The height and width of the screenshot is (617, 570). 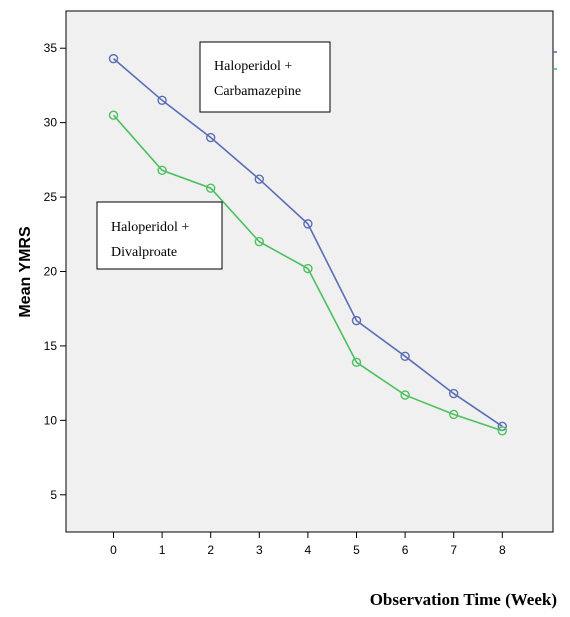 I want to click on annotation-box-carbamazepine: Haloperidol + Carbamazepine, so click(x=265, y=77).